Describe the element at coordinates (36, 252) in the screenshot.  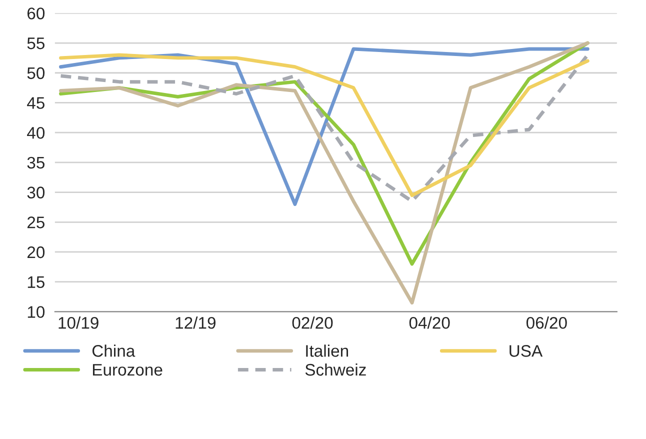
I see `y-tick-label: 20` at that location.